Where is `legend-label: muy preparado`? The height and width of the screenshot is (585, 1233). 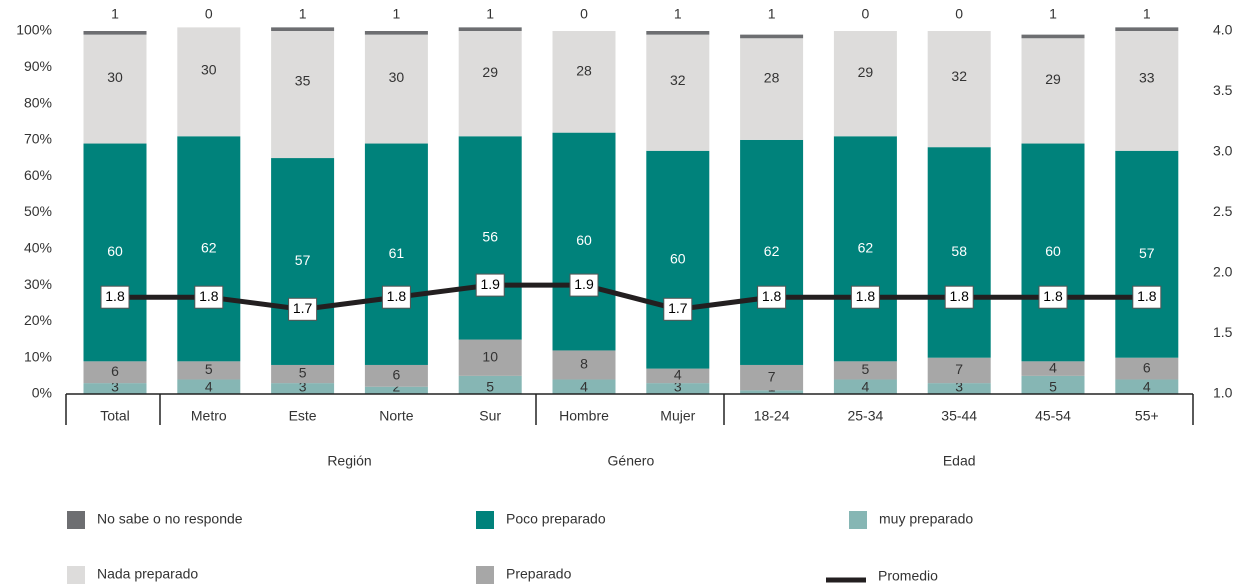
legend-label: muy preparado is located at coordinates (926, 519).